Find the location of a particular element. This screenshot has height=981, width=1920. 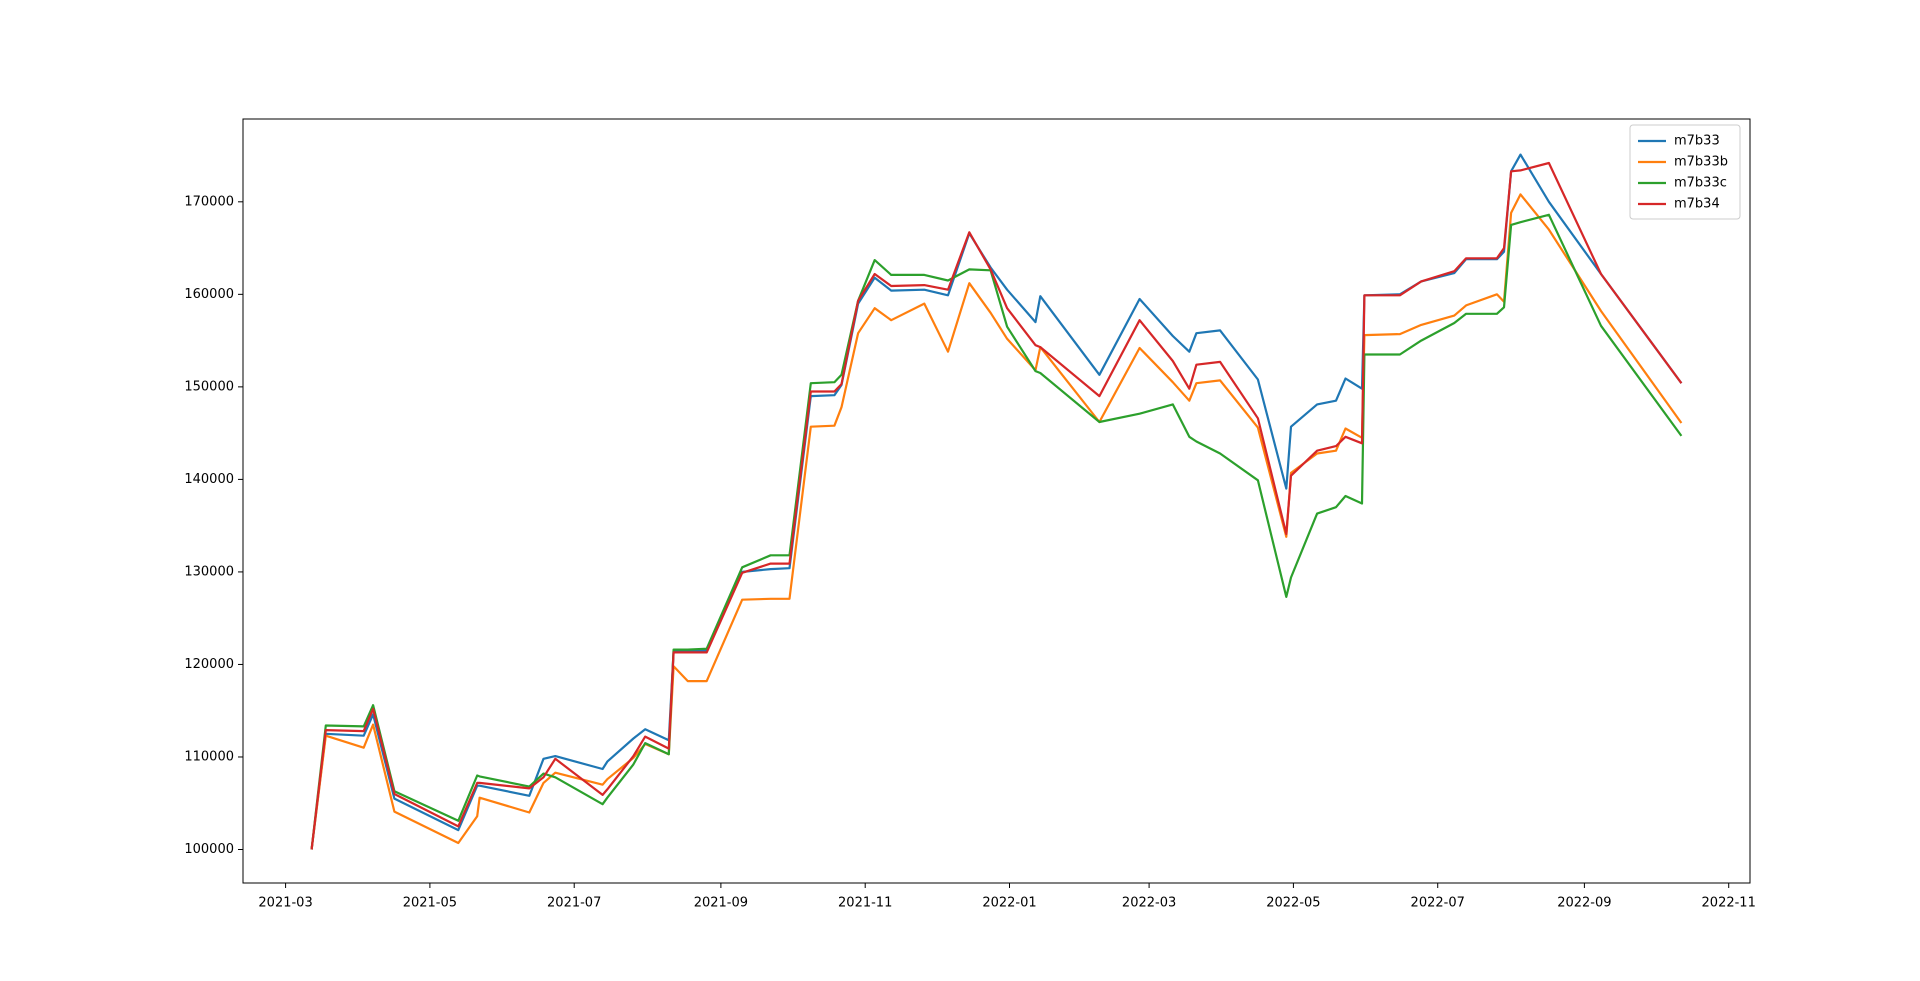

x-tick-label: 2021-09 is located at coordinates (721, 903).